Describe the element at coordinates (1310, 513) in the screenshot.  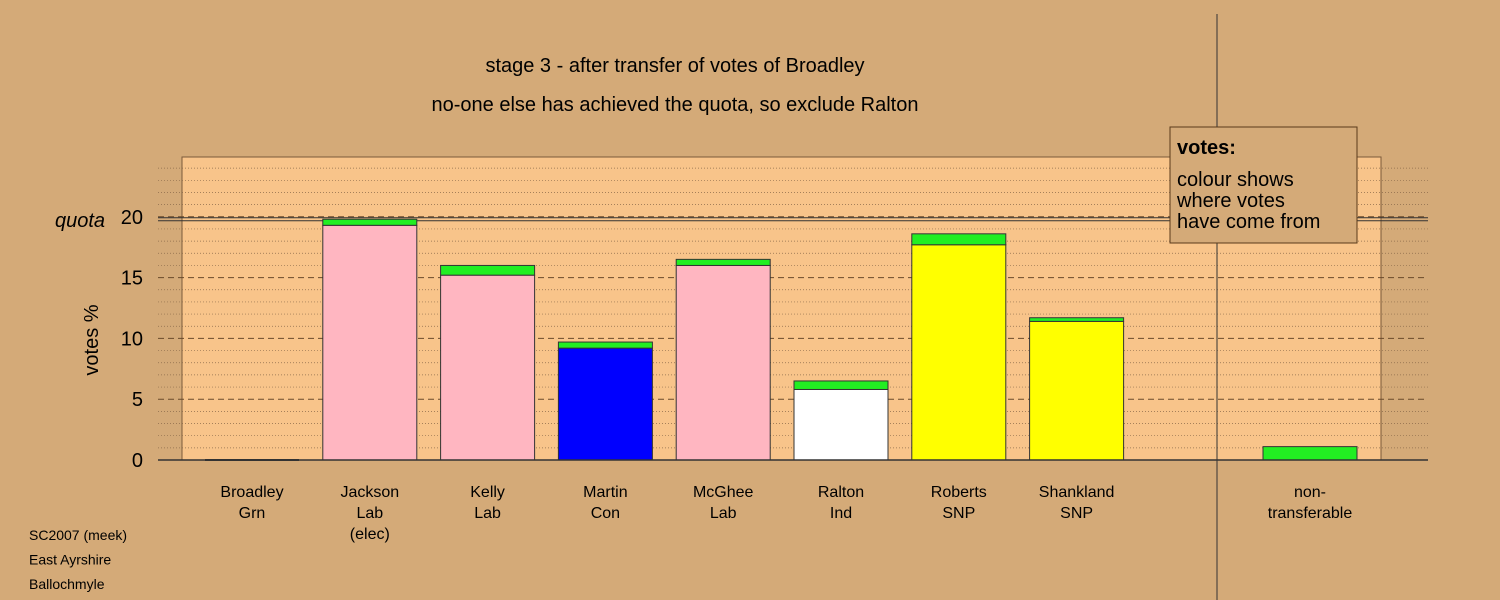
I see `category-label-non-transferable: transferable` at that location.